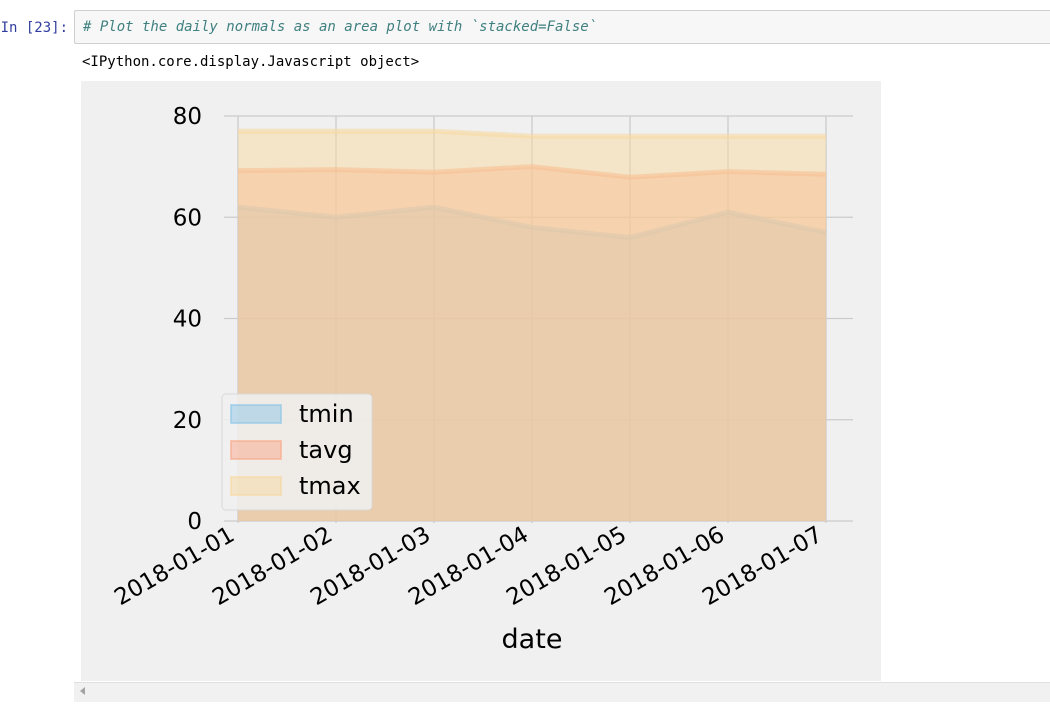 This screenshot has height=711, width=1050. I want to click on y-tick-label: 40, so click(187, 320).